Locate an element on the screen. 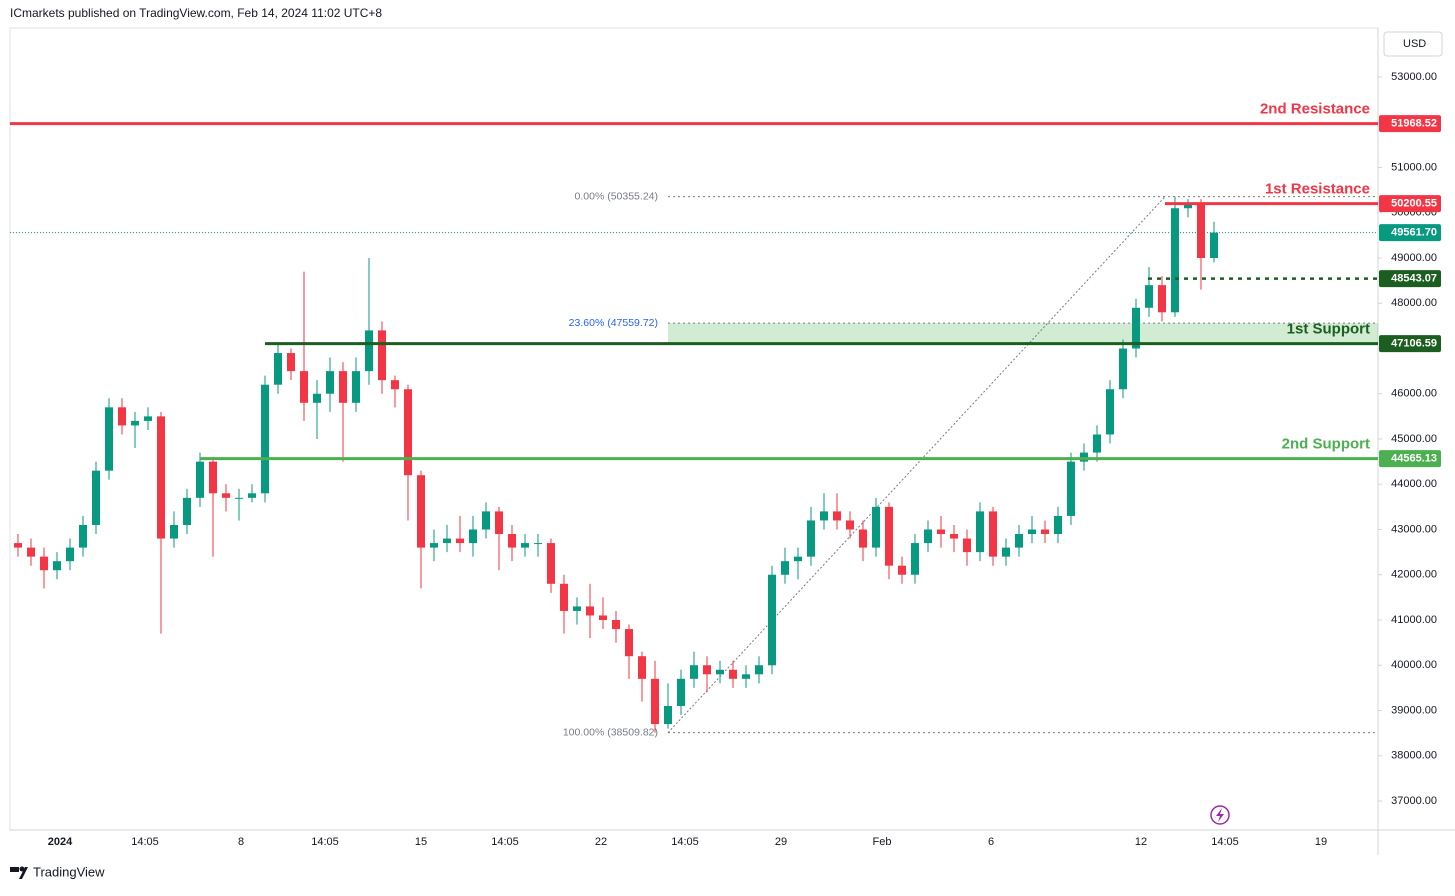  y-tick-label: 51000.00 is located at coordinates (1414, 167).